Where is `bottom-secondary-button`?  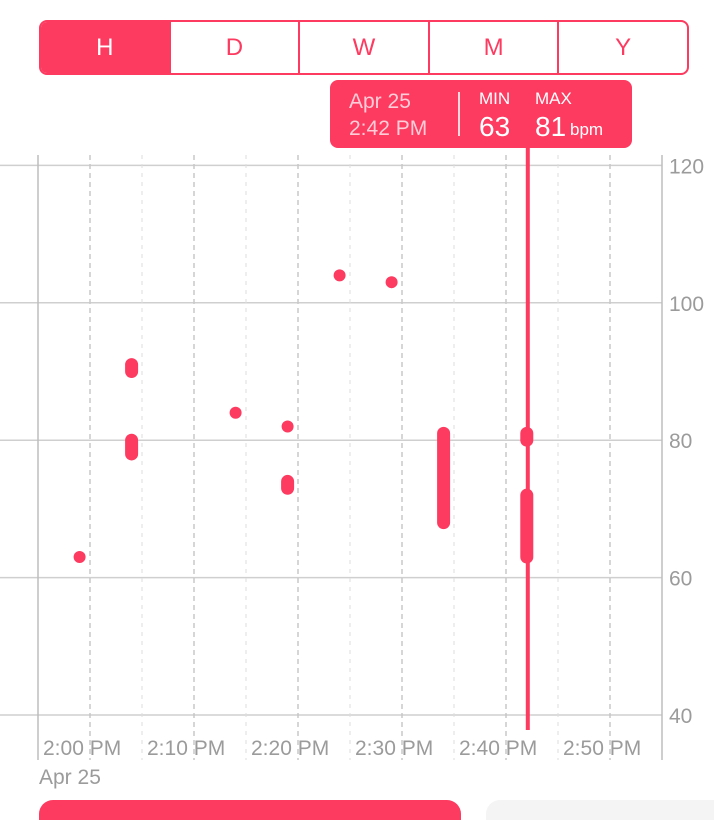 bottom-secondary-button is located at coordinates (600, 810).